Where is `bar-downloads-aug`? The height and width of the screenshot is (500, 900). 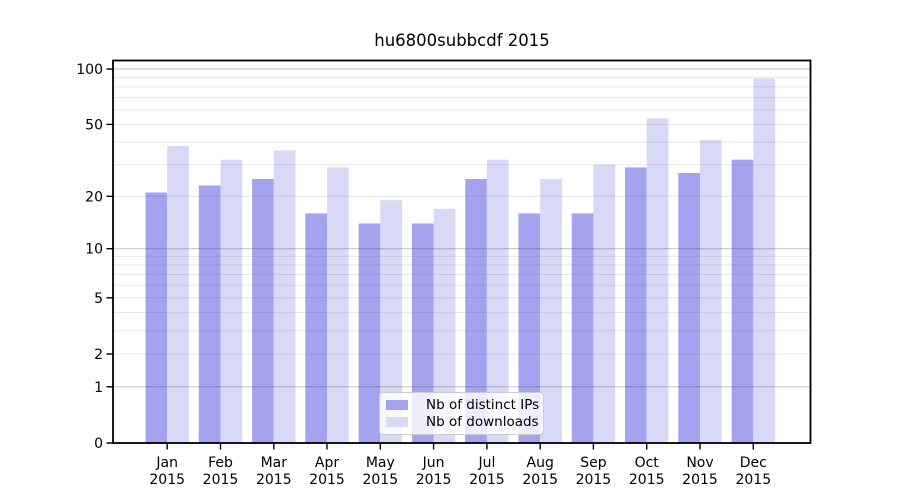 bar-downloads-aug is located at coordinates (551, 311).